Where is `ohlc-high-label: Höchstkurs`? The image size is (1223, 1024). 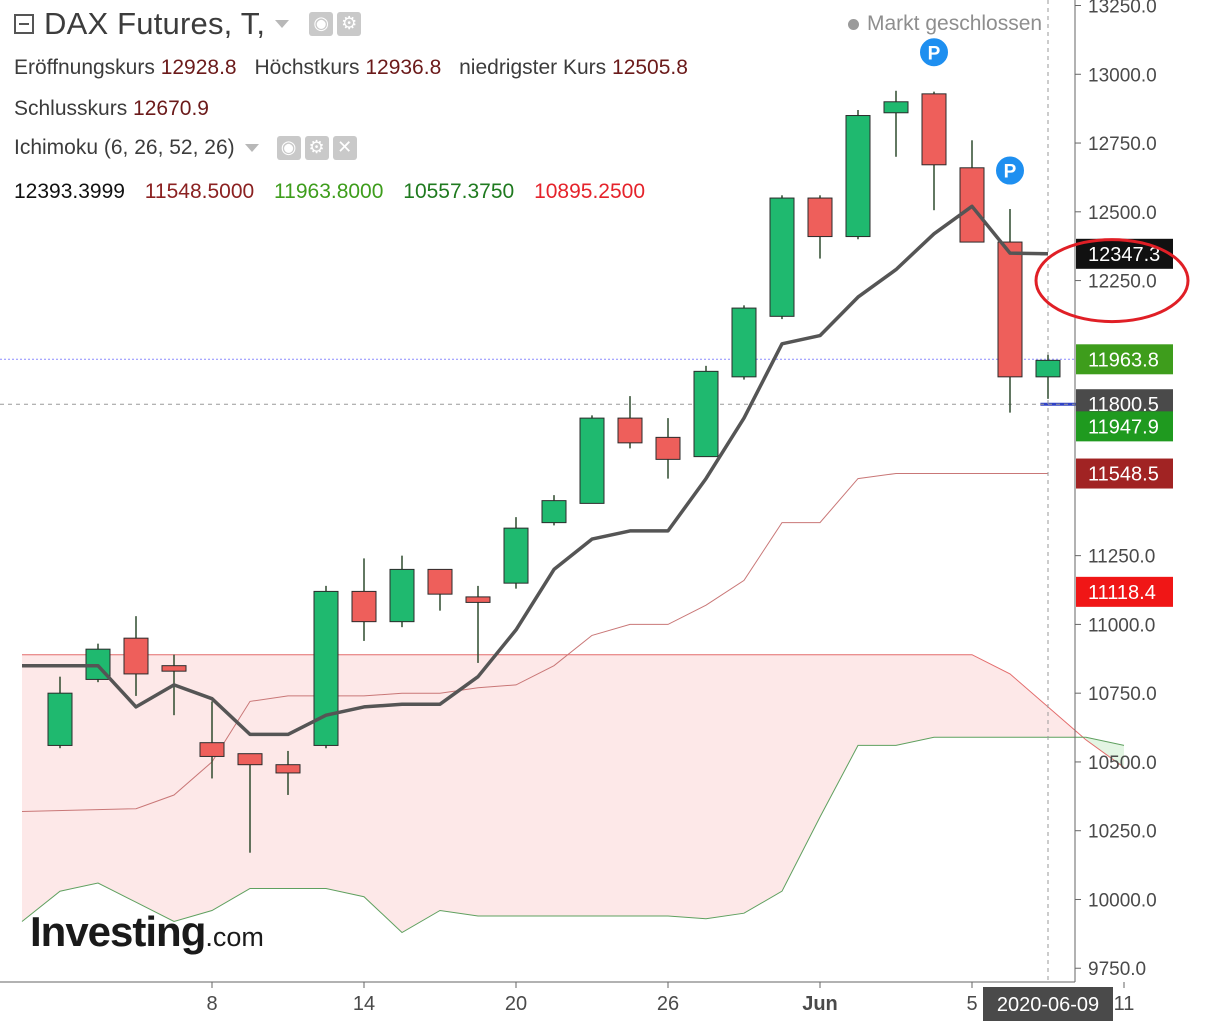 ohlc-high-label: Höchstkurs is located at coordinates (307, 67).